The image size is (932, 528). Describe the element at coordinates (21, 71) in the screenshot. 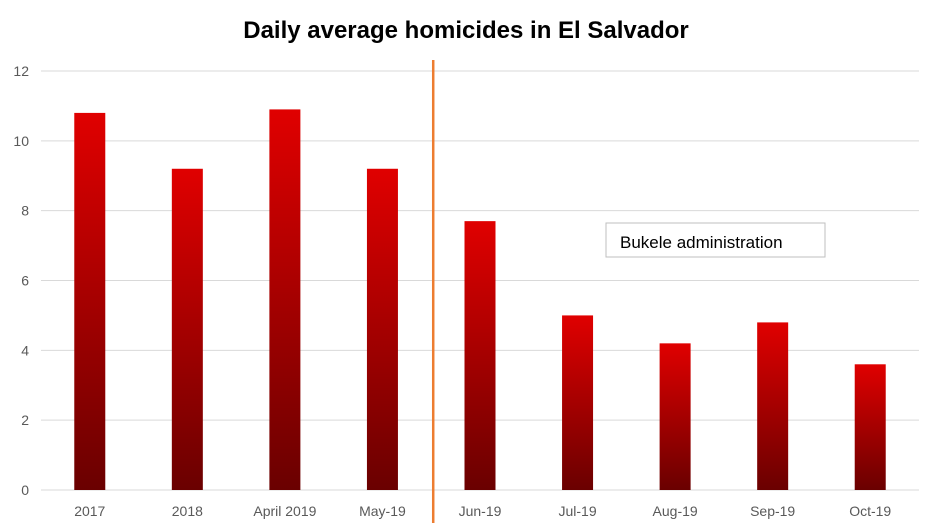

I see `y-tick-label: 12` at that location.